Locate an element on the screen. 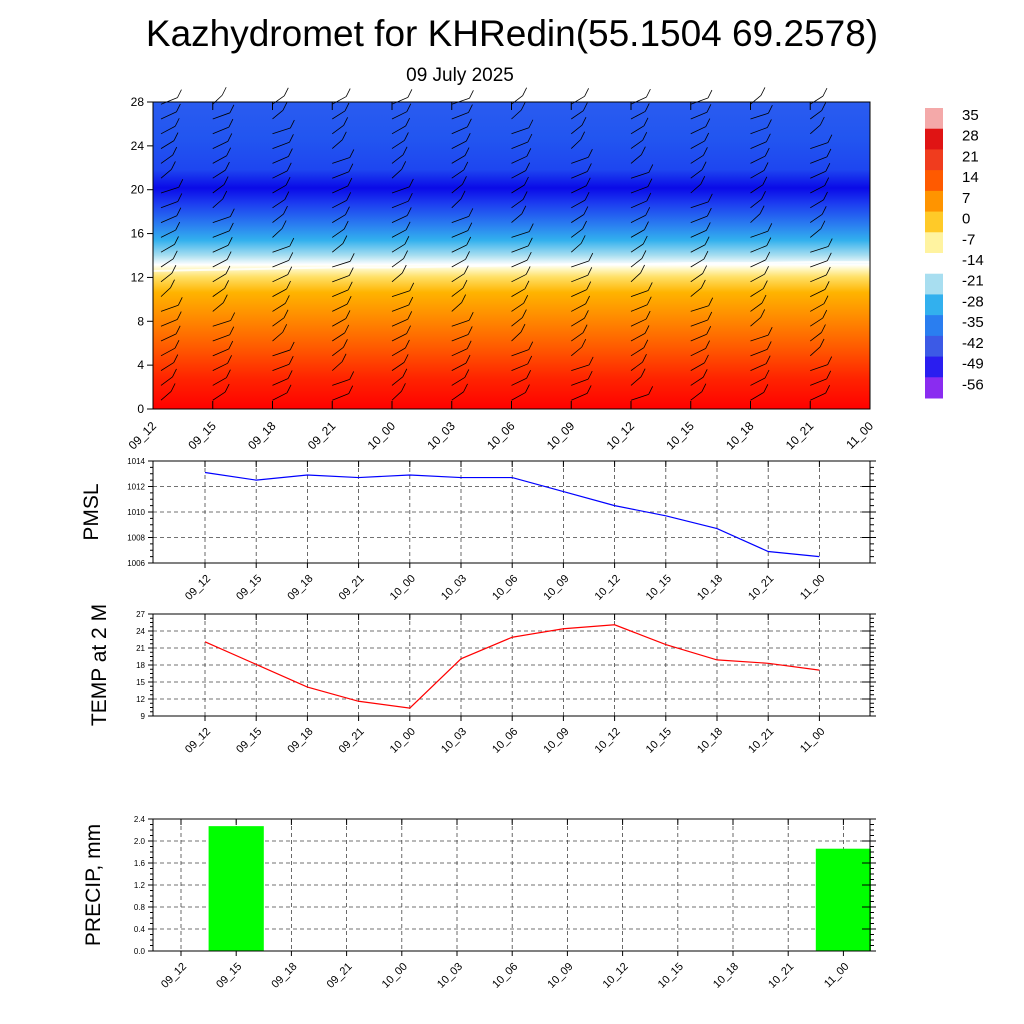 Image resolution: width=1024 pixels, height=1024 pixels. pmsl-line is located at coordinates (512, 514).